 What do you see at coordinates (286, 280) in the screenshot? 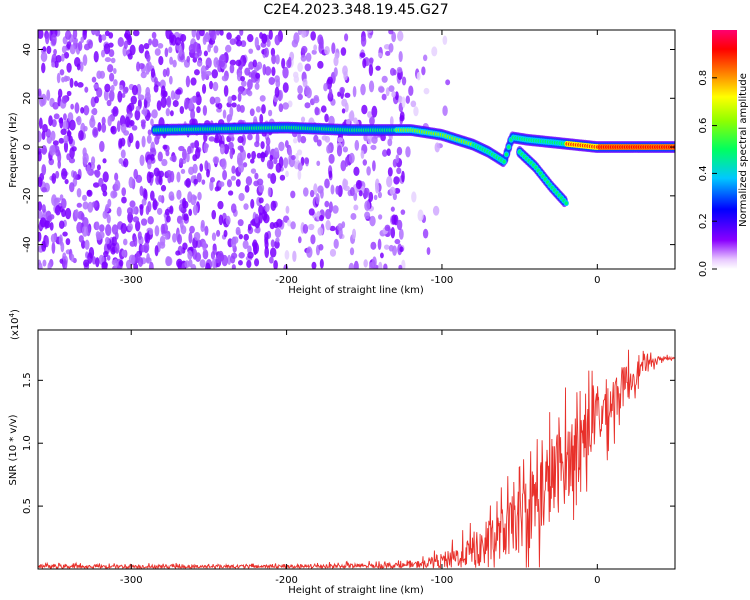
I see `x-tick-label: -200` at bounding box center [286, 280].